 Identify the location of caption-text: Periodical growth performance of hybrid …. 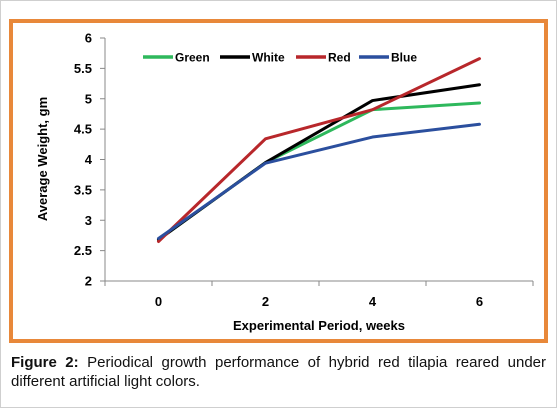
(279, 372).